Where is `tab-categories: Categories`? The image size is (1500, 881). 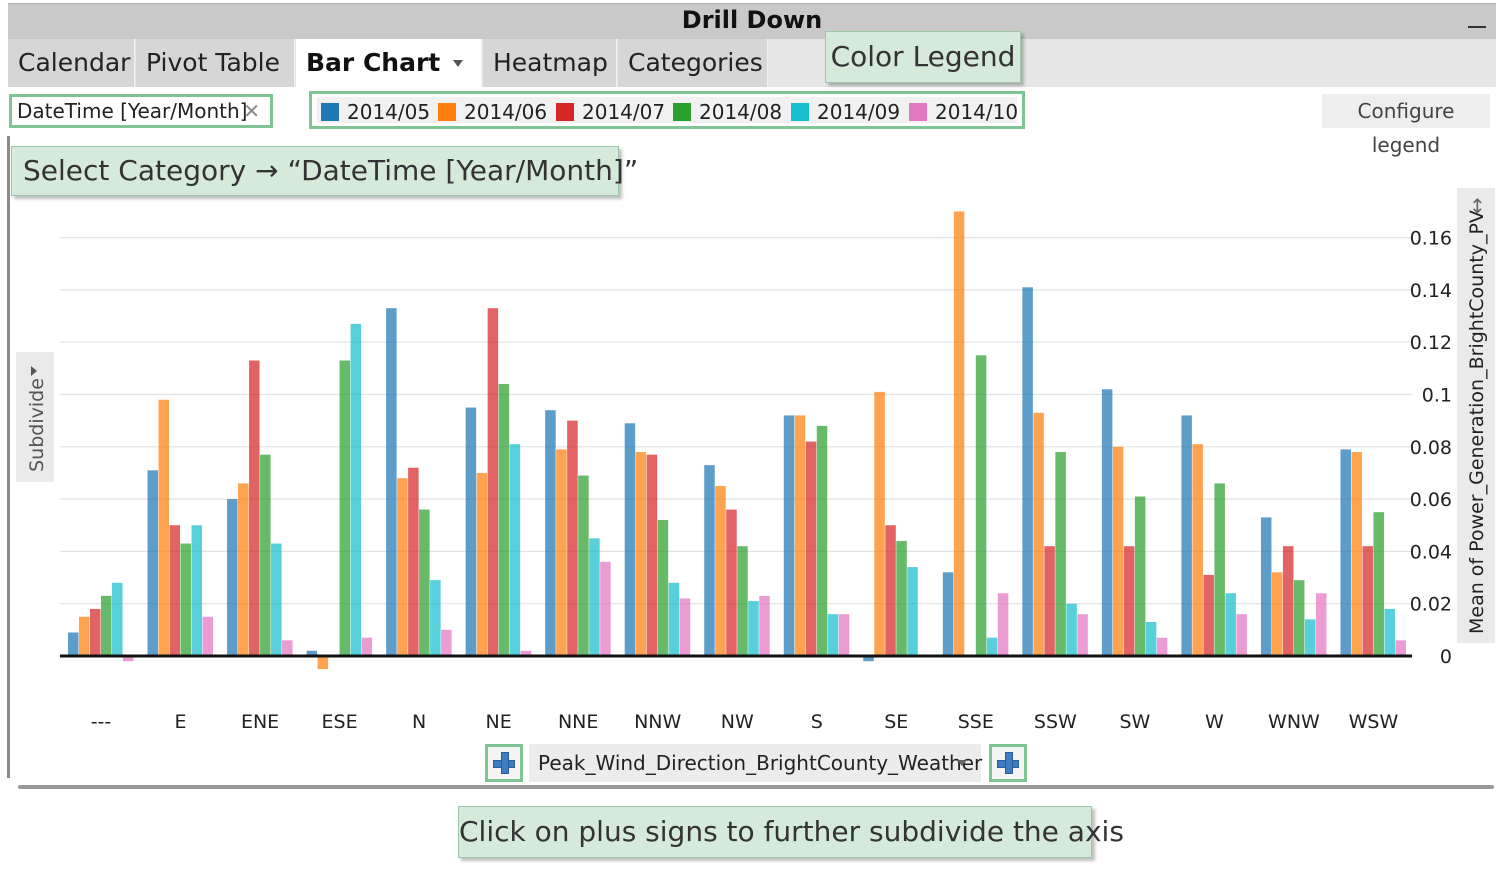
tab-categories: Categories is located at coordinates (693, 63).